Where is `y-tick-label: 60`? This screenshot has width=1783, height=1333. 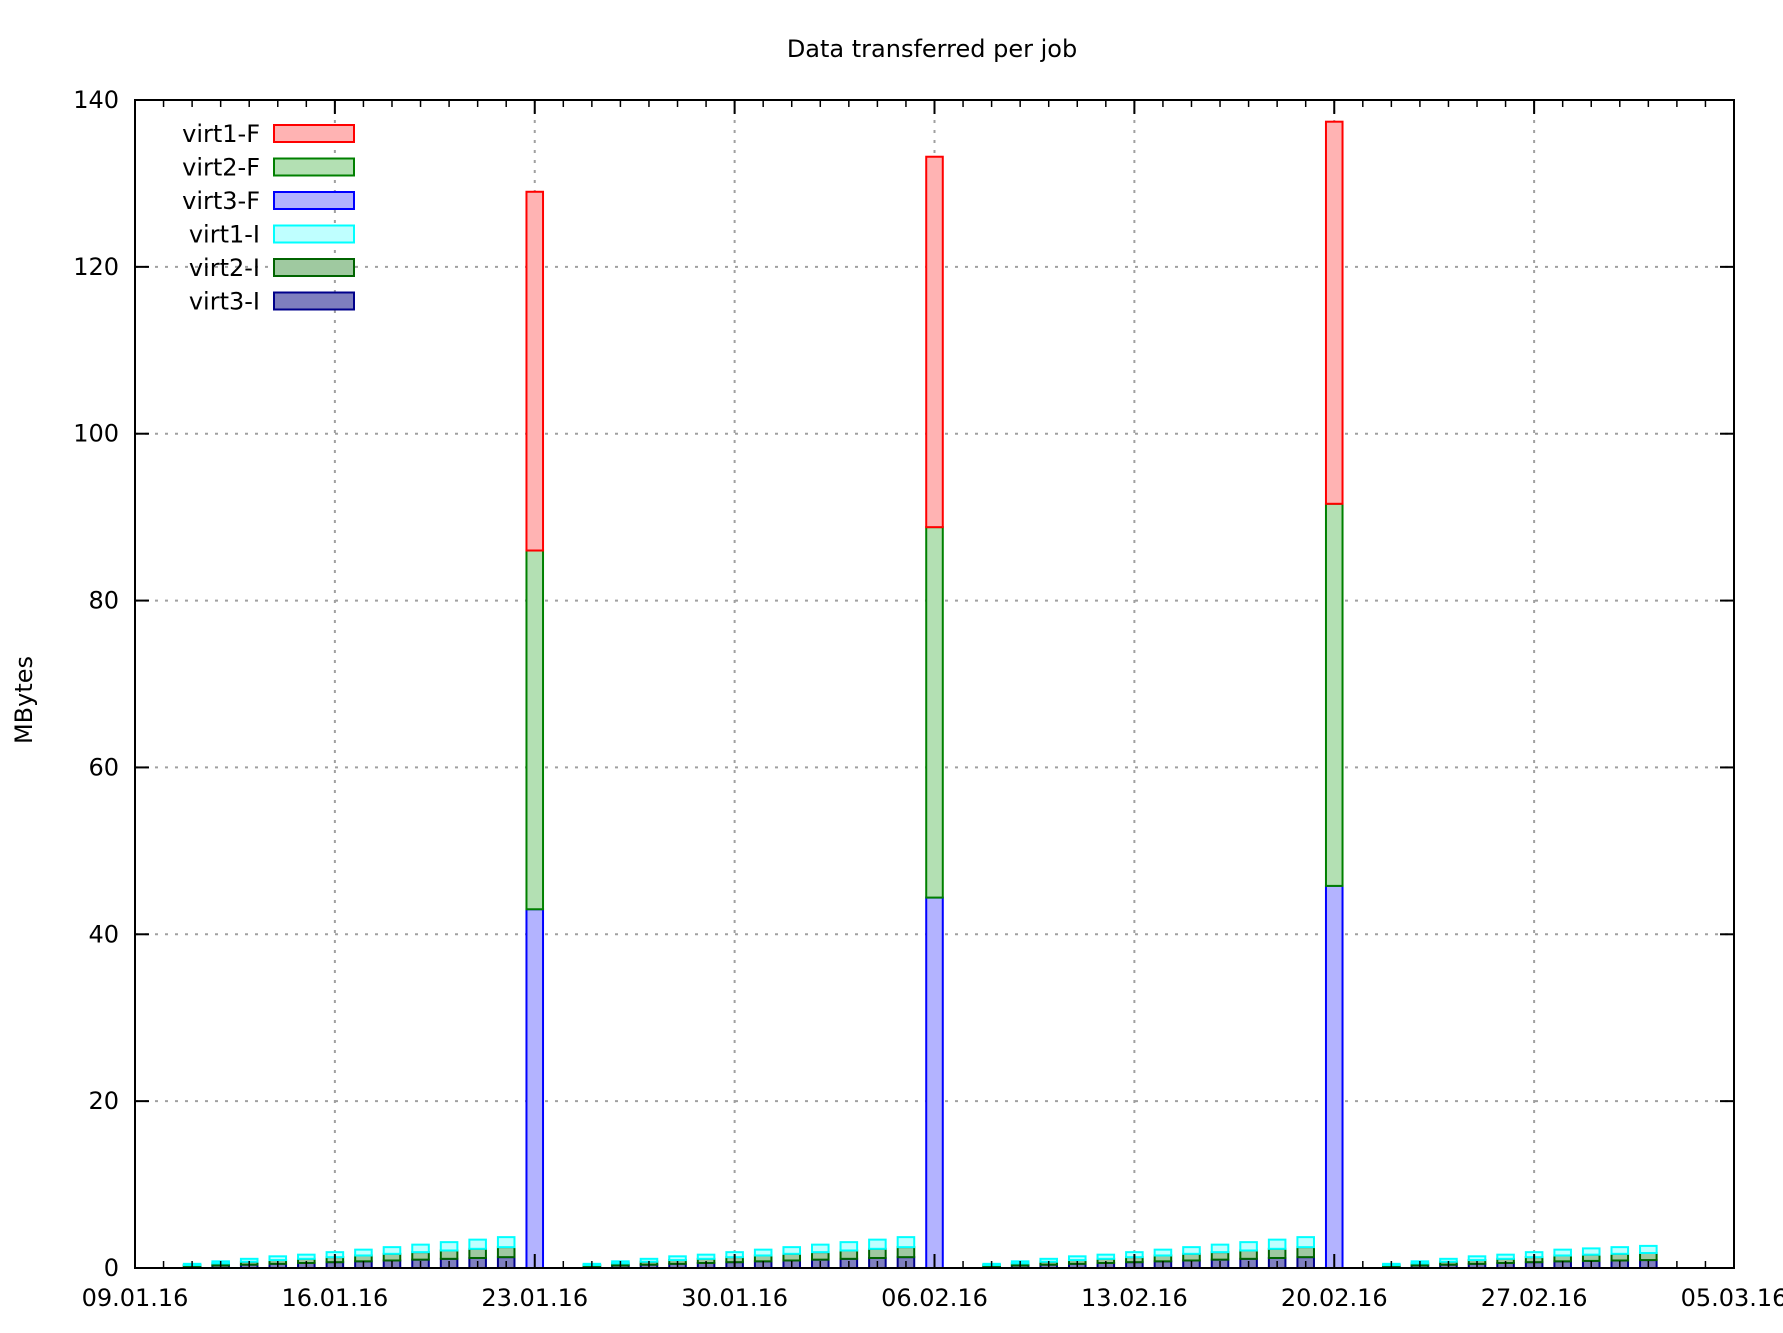 y-tick-label: 60 is located at coordinates (103, 767).